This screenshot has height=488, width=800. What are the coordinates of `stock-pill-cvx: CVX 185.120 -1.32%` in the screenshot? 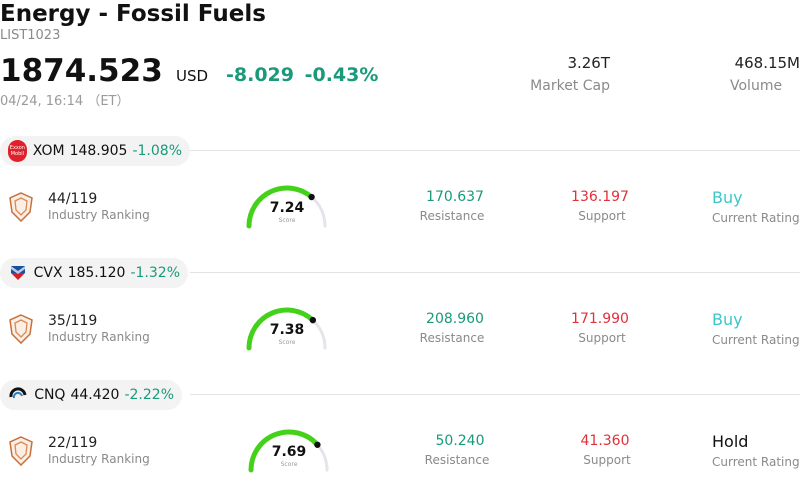 It's located at (94, 273).